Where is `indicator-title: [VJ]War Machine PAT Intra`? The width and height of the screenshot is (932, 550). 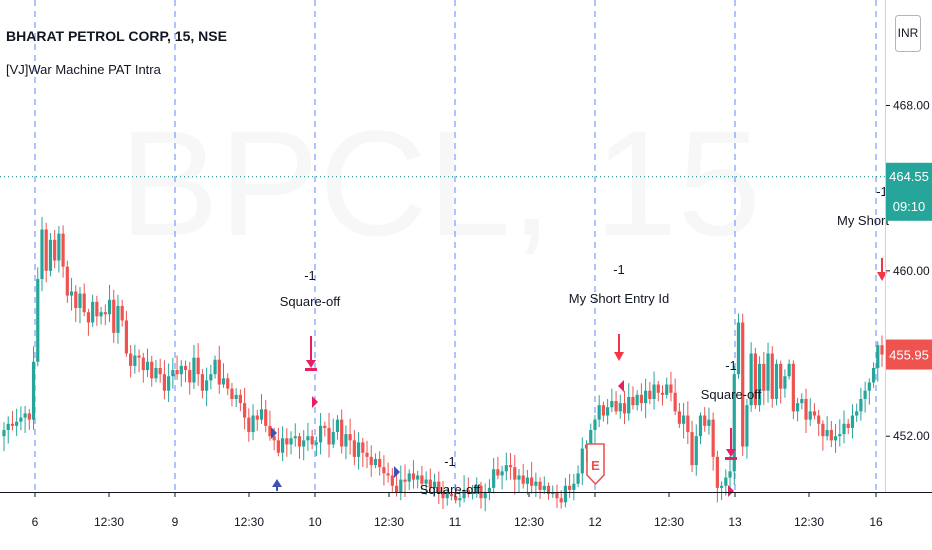
indicator-title: [VJ]War Machine PAT Intra is located at coordinates (83, 69).